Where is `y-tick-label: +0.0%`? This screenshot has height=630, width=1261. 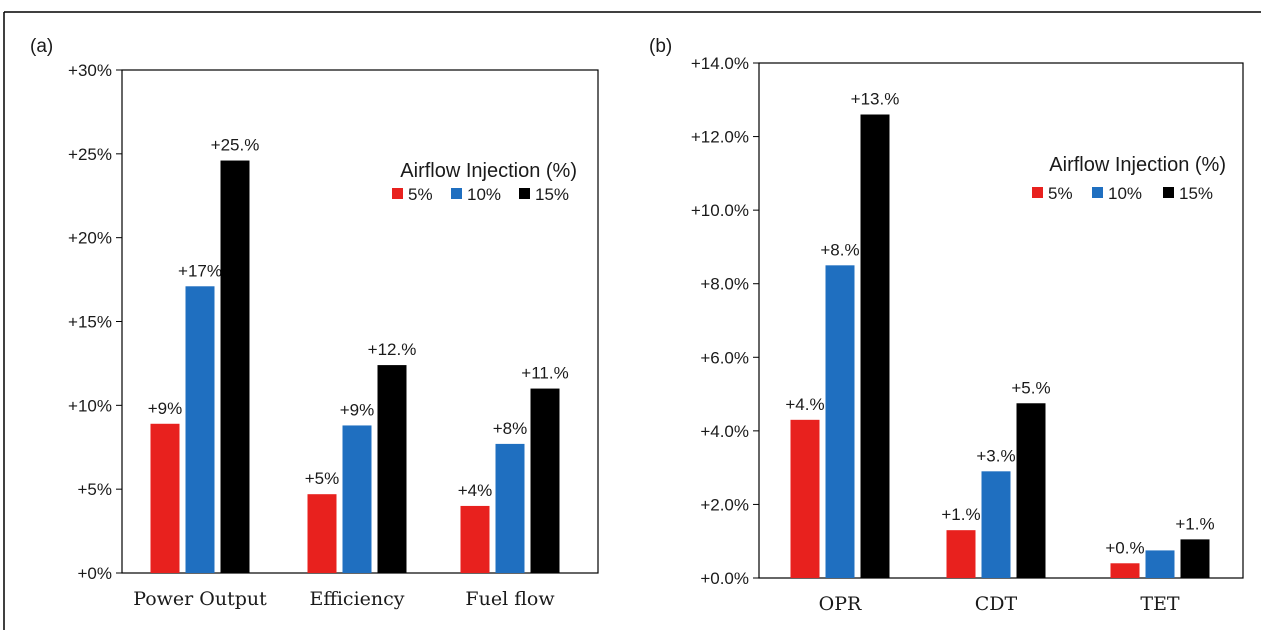
y-tick-label: +0.0% is located at coordinates (724, 578).